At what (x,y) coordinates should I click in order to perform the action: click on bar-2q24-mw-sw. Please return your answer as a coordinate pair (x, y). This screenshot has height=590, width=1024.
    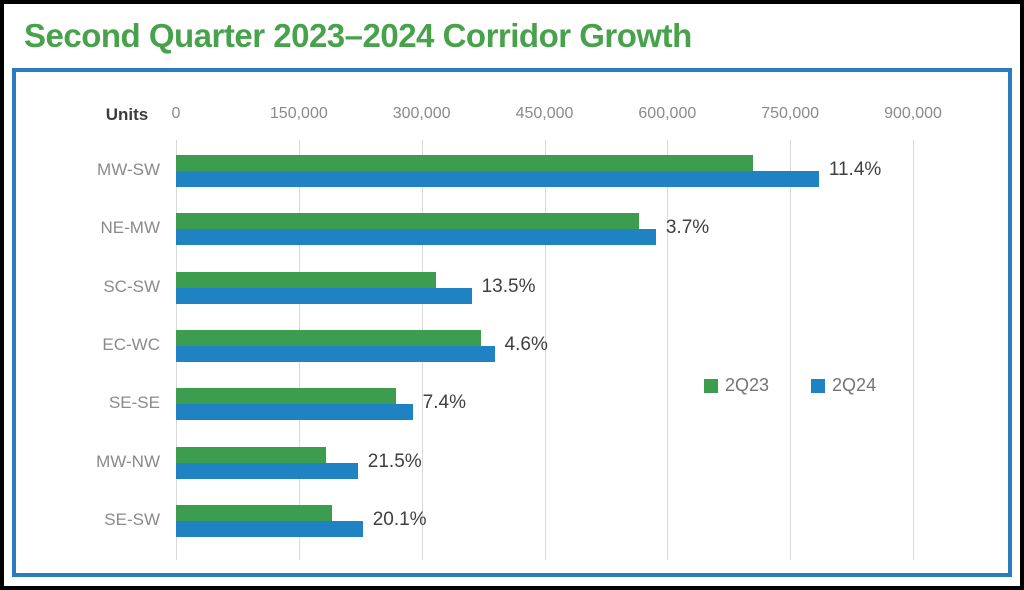
    Looking at the image, I should click on (497, 179).